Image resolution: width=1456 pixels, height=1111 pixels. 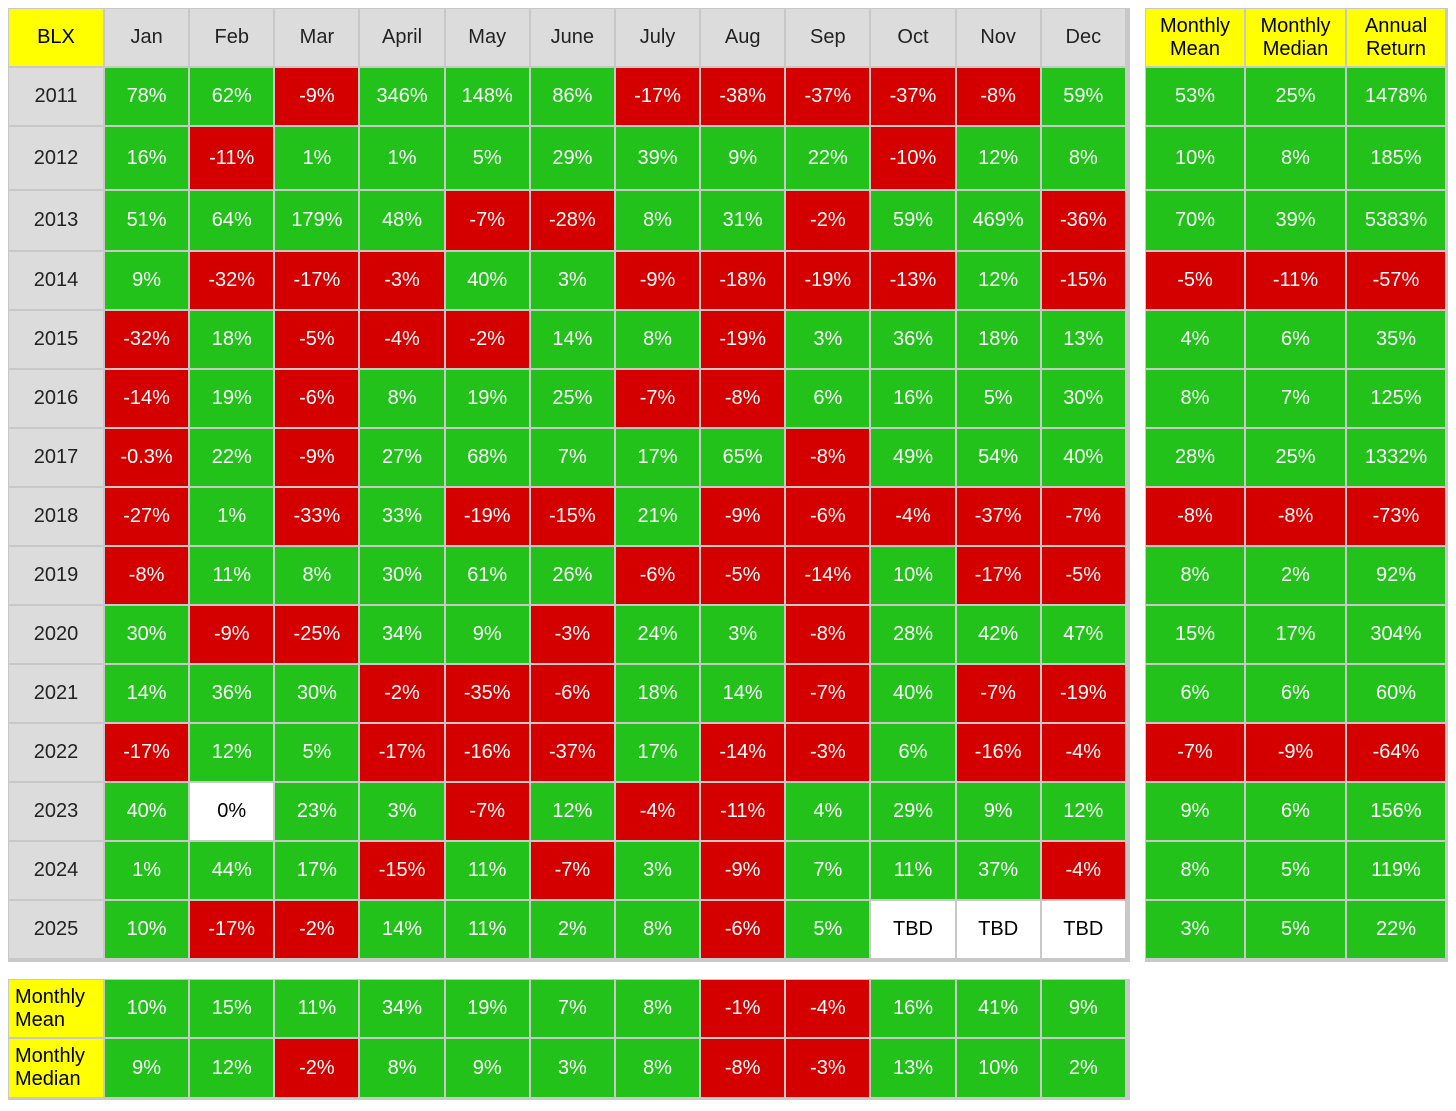 What do you see at coordinates (657, 516) in the screenshot?
I see `return-cell: 21%` at bounding box center [657, 516].